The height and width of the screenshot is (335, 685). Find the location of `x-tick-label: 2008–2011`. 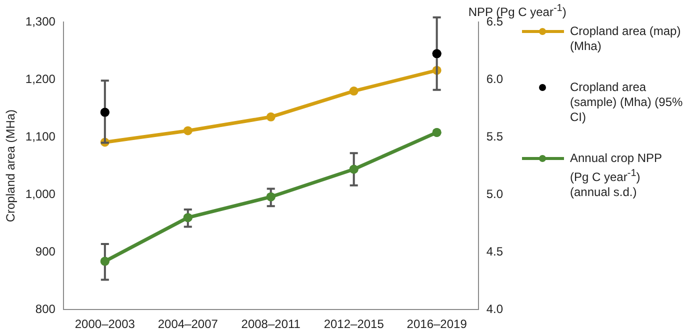

x-tick-label: 2008–2011 is located at coordinates (271, 324).